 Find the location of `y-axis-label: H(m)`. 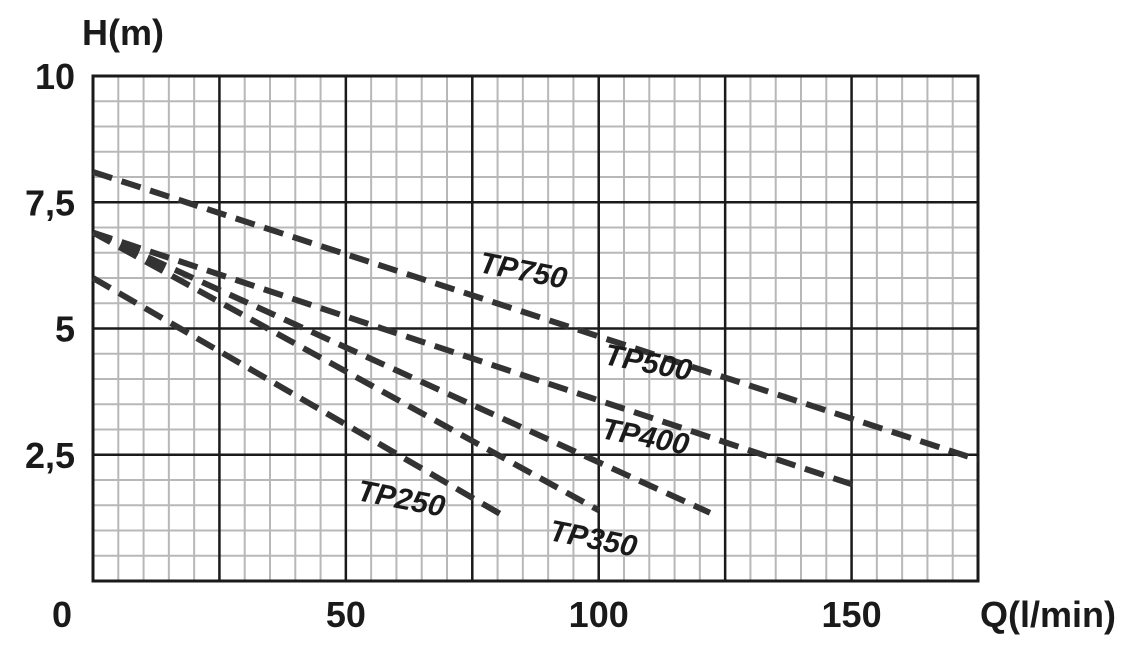

y-axis-label: H(m) is located at coordinates (123, 32).